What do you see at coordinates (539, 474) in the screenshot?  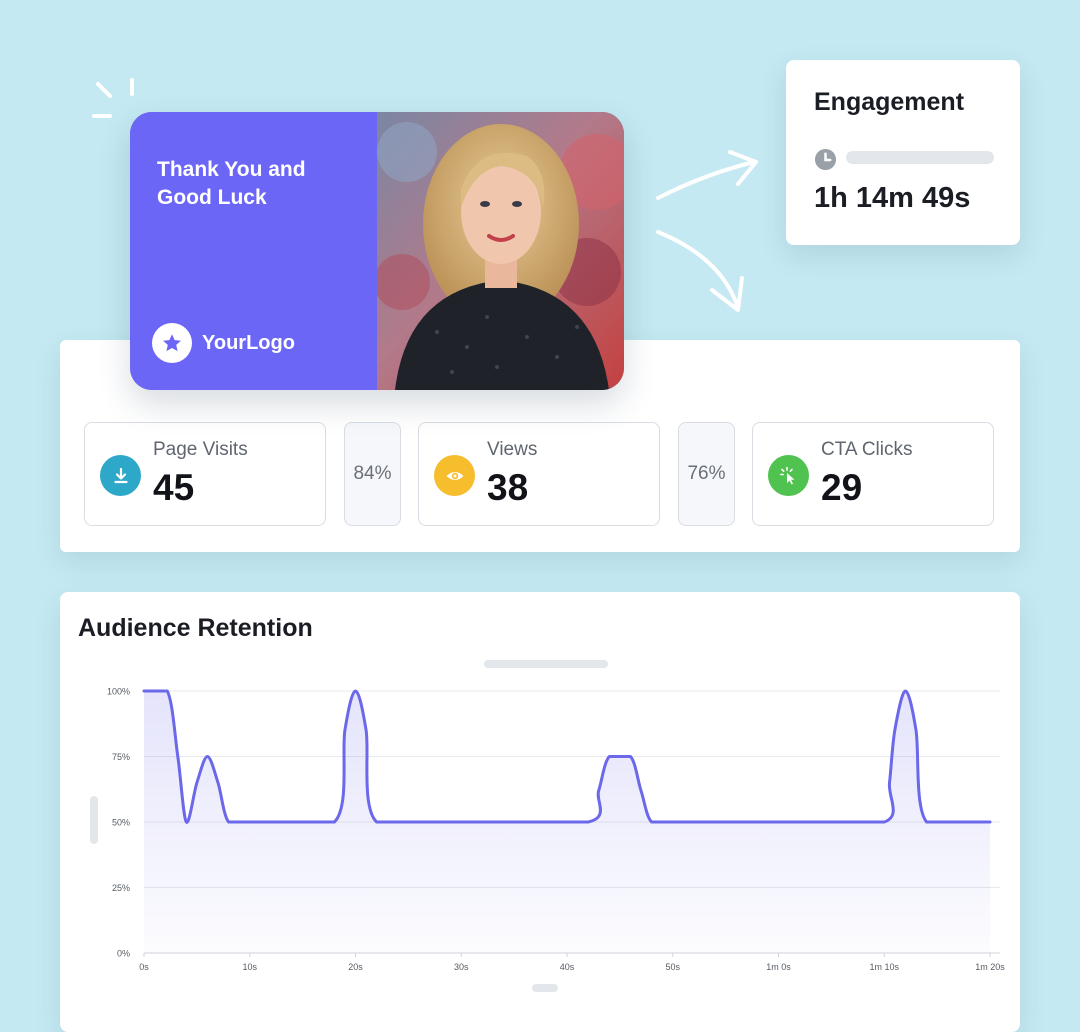 I see `stat-card-views: Views 38` at bounding box center [539, 474].